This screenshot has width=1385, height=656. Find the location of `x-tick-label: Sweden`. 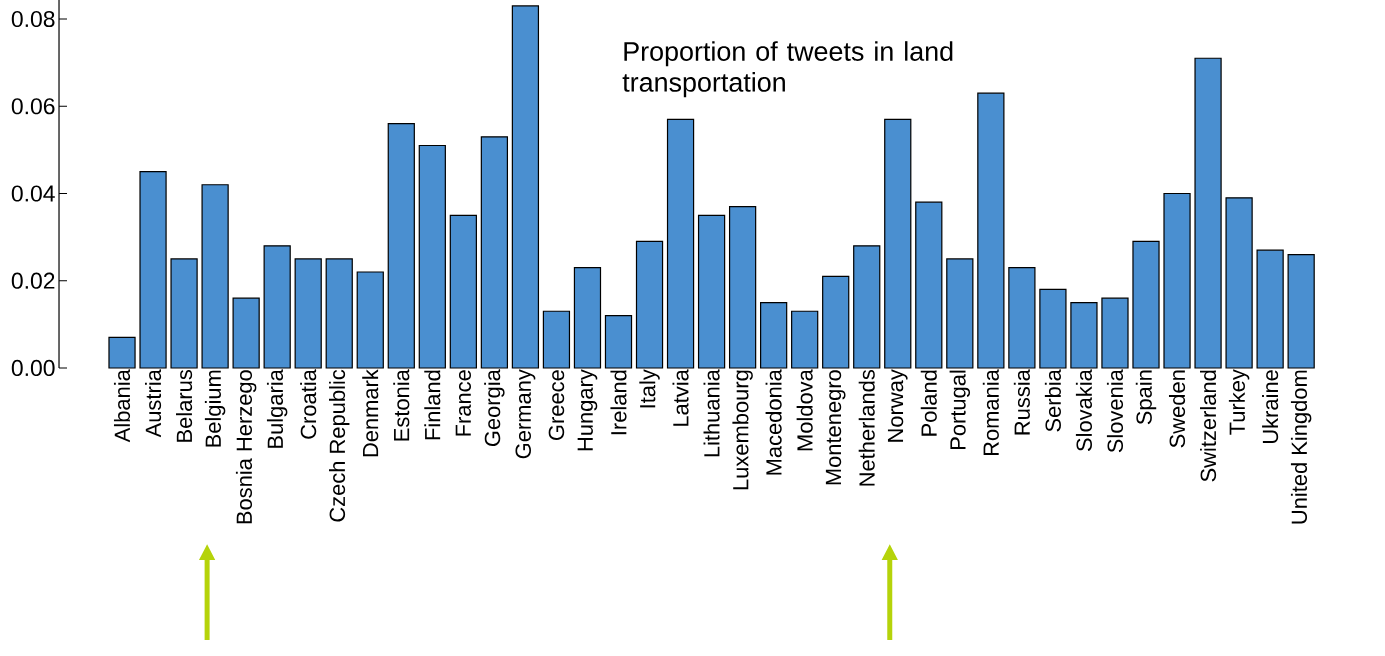

x-tick-label: Sweden is located at coordinates (1177, 409).